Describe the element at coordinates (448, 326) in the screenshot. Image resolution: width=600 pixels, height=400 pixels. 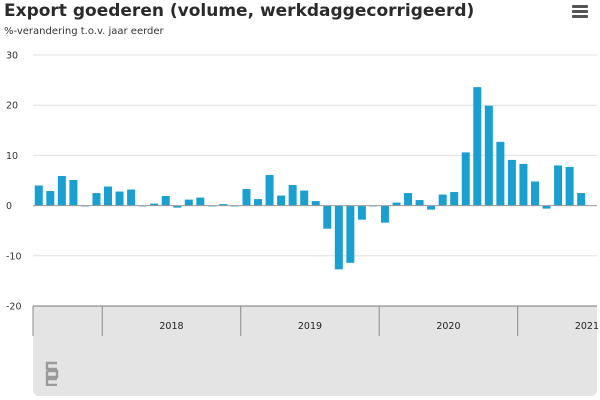
I see `x-tick-label: 2020` at that location.